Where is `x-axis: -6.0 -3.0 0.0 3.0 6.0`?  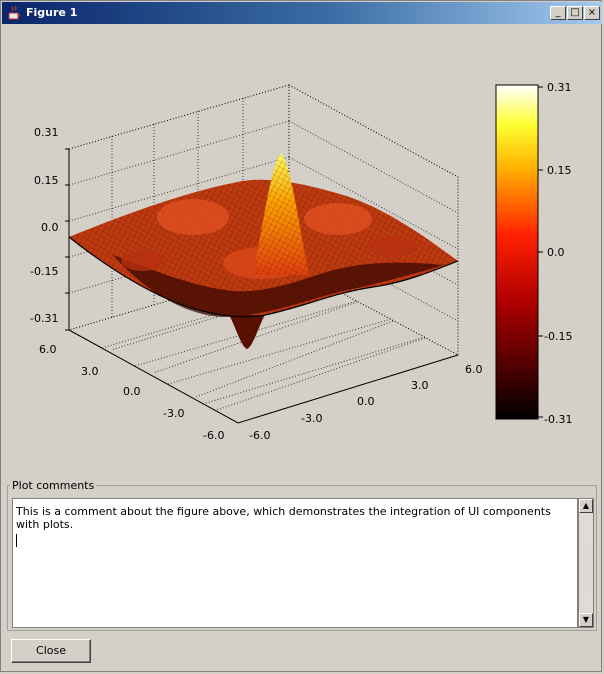 x-axis: -6.0 -3.0 0.0 3.0 6.0 is located at coordinates (366, 402).